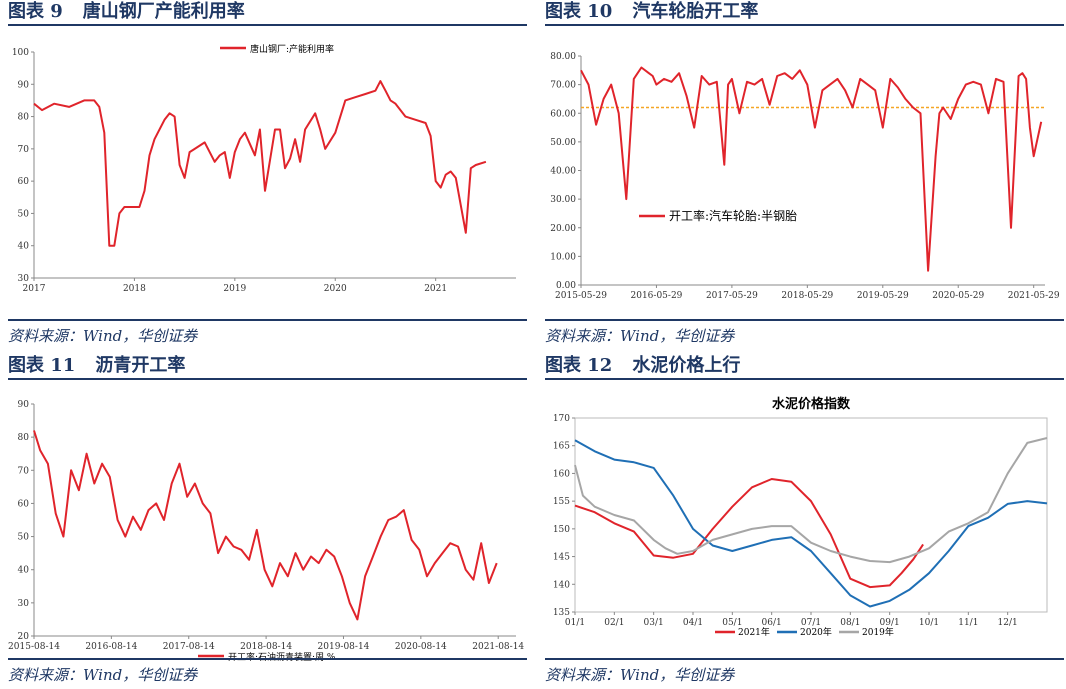 This screenshot has height=689, width=1066. Describe the element at coordinates (561, 558) in the screenshot. I see `y-tick-label: 145` at that location.